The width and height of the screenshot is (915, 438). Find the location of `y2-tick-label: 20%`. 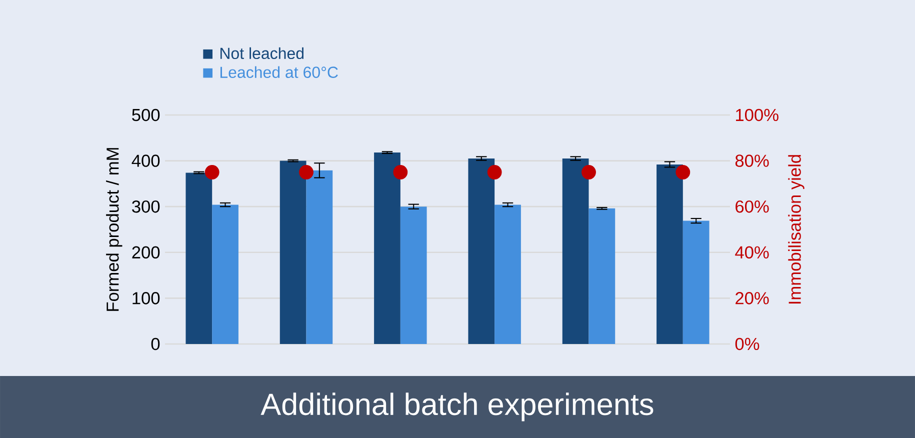

y2-tick-label: 20% is located at coordinates (752, 298).